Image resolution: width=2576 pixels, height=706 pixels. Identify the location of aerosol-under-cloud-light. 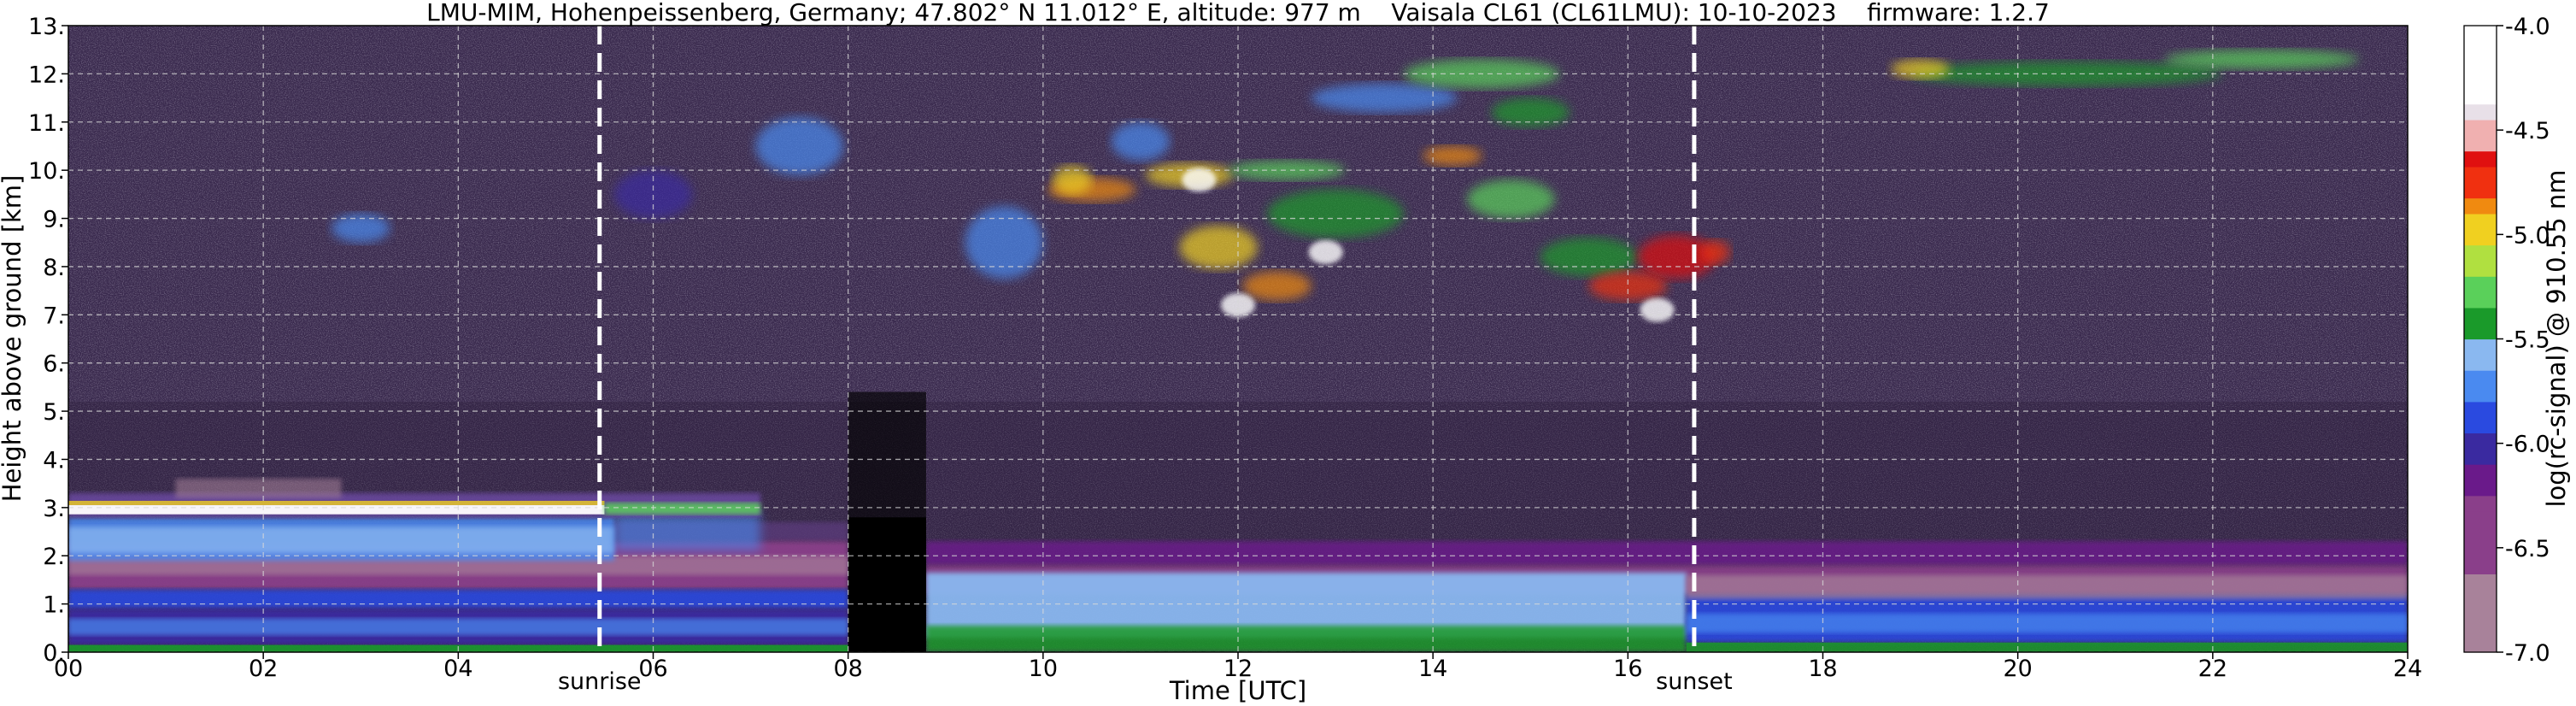
(341, 540).